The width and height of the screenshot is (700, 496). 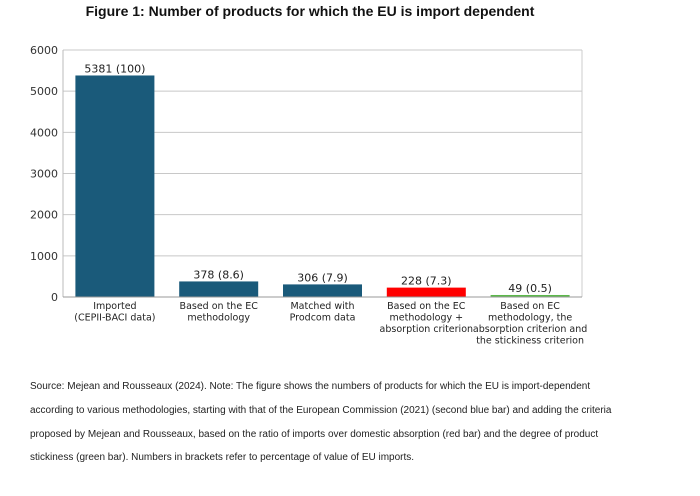 I want to click on y-tick-label: 3000, so click(x=44, y=174).